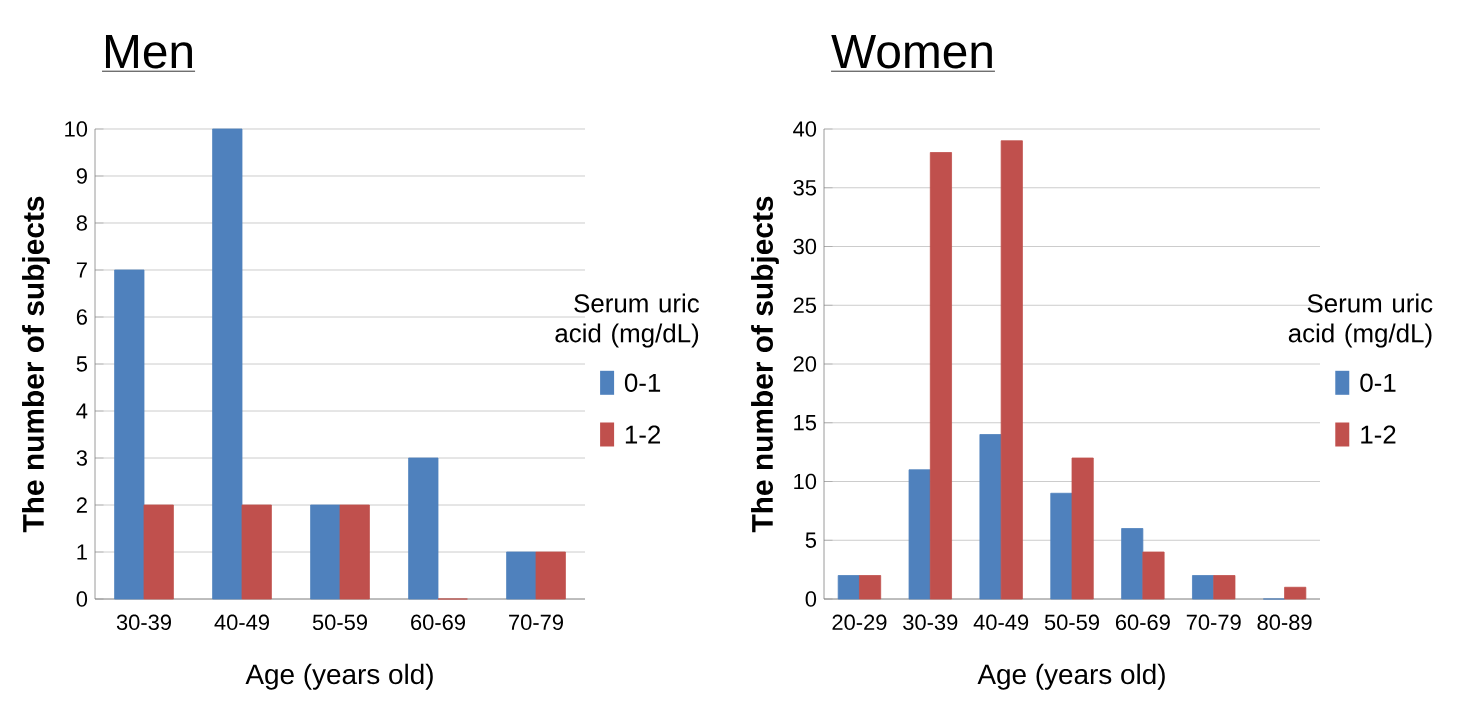 Image resolution: width=1461 pixels, height=719 pixels. What do you see at coordinates (805, 423) in the screenshot?
I see `y-tick-label: 15` at bounding box center [805, 423].